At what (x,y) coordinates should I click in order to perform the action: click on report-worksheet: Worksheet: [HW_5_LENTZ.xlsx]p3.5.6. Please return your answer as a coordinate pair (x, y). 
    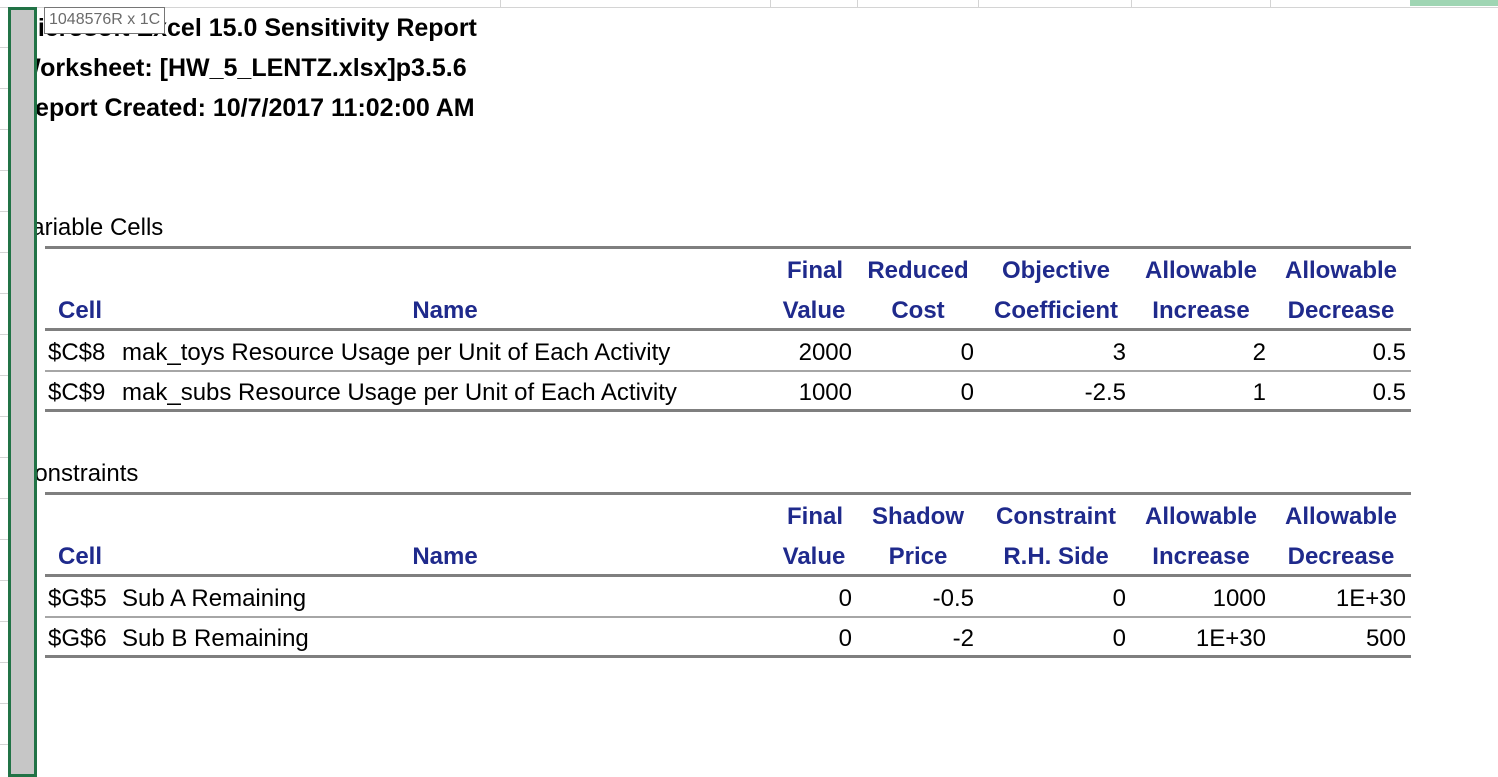
    Looking at the image, I should click on (242, 68).